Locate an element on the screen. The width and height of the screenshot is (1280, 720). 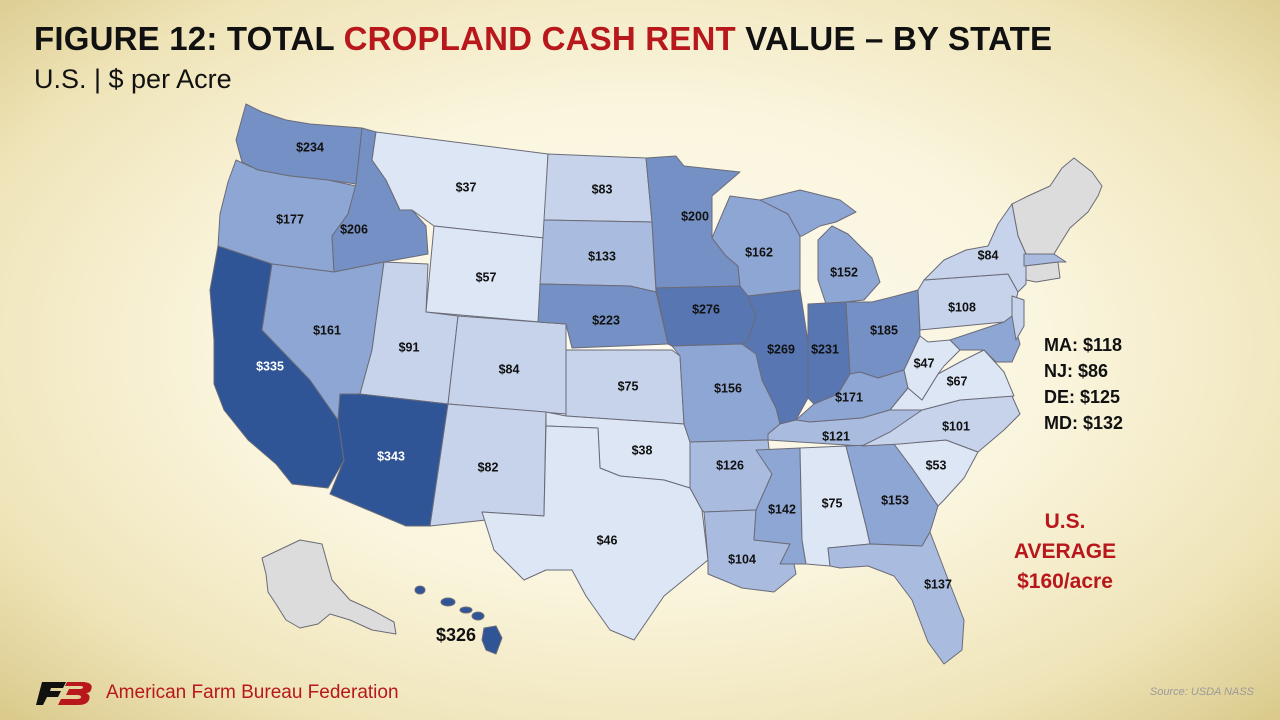
east-states-legend: MA: $118 NJ: $86 DE: $125 MD: $132 is located at coordinates (1083, 384).